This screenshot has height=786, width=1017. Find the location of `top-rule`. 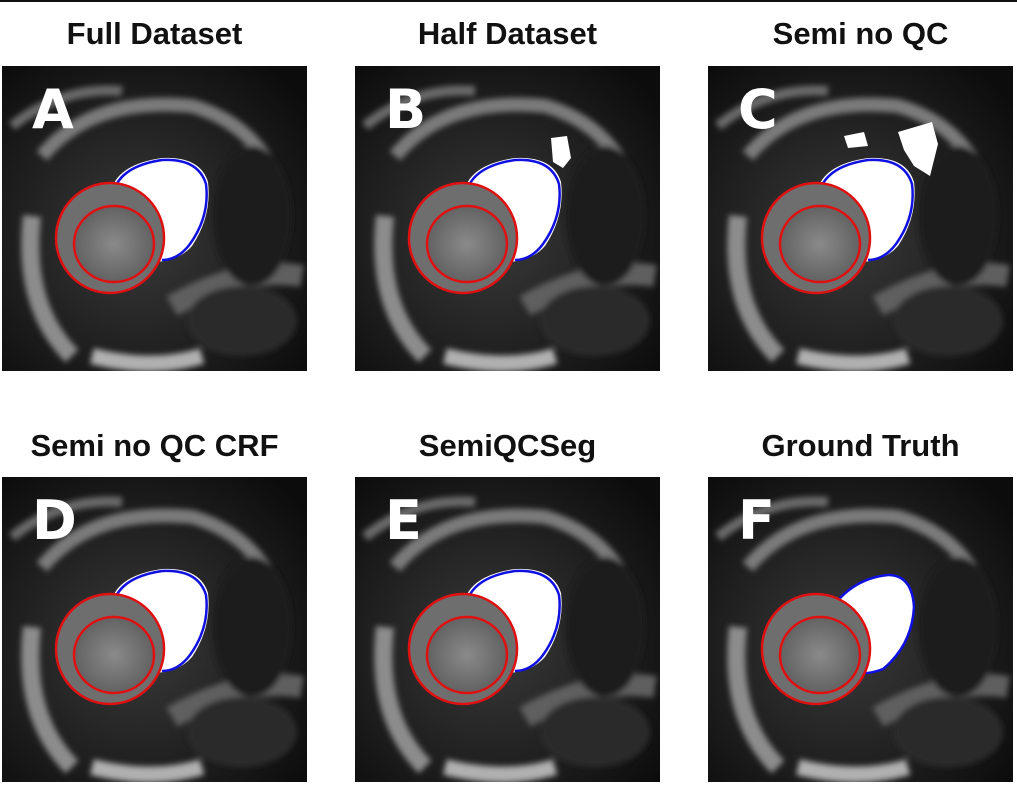

top-rule is located at coordinates (508, 1).